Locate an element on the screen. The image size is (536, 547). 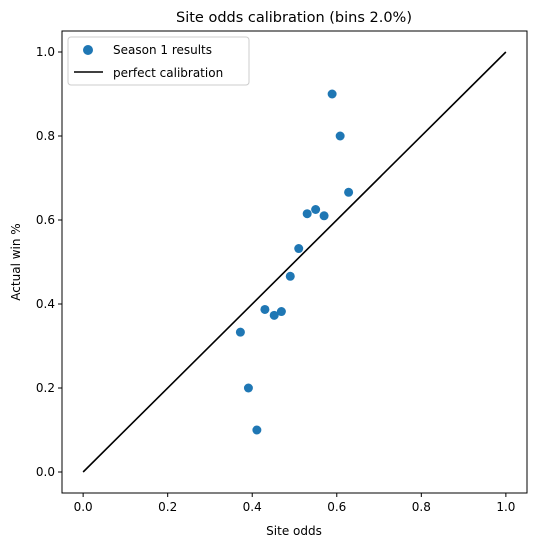
x-axis-label: Site odds is located at coordinates (294, 531).